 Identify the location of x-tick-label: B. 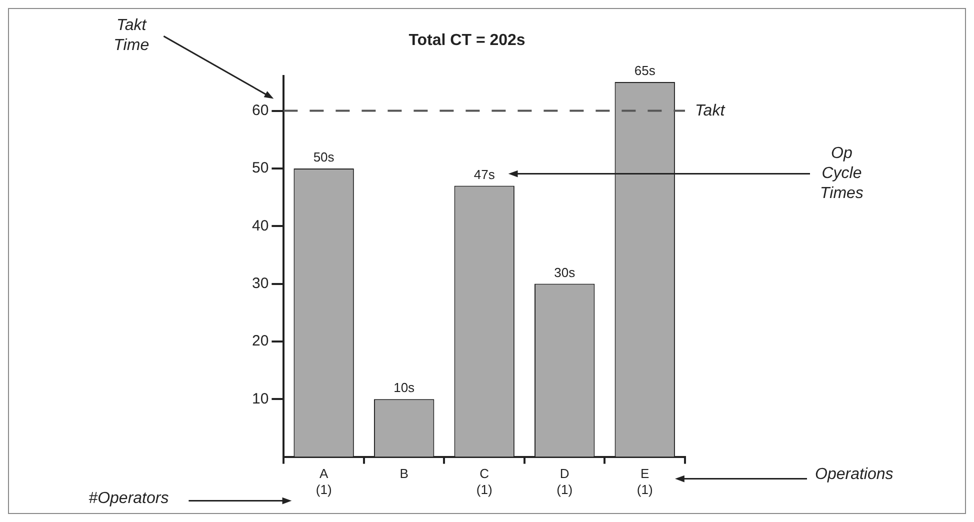
(404, 474).